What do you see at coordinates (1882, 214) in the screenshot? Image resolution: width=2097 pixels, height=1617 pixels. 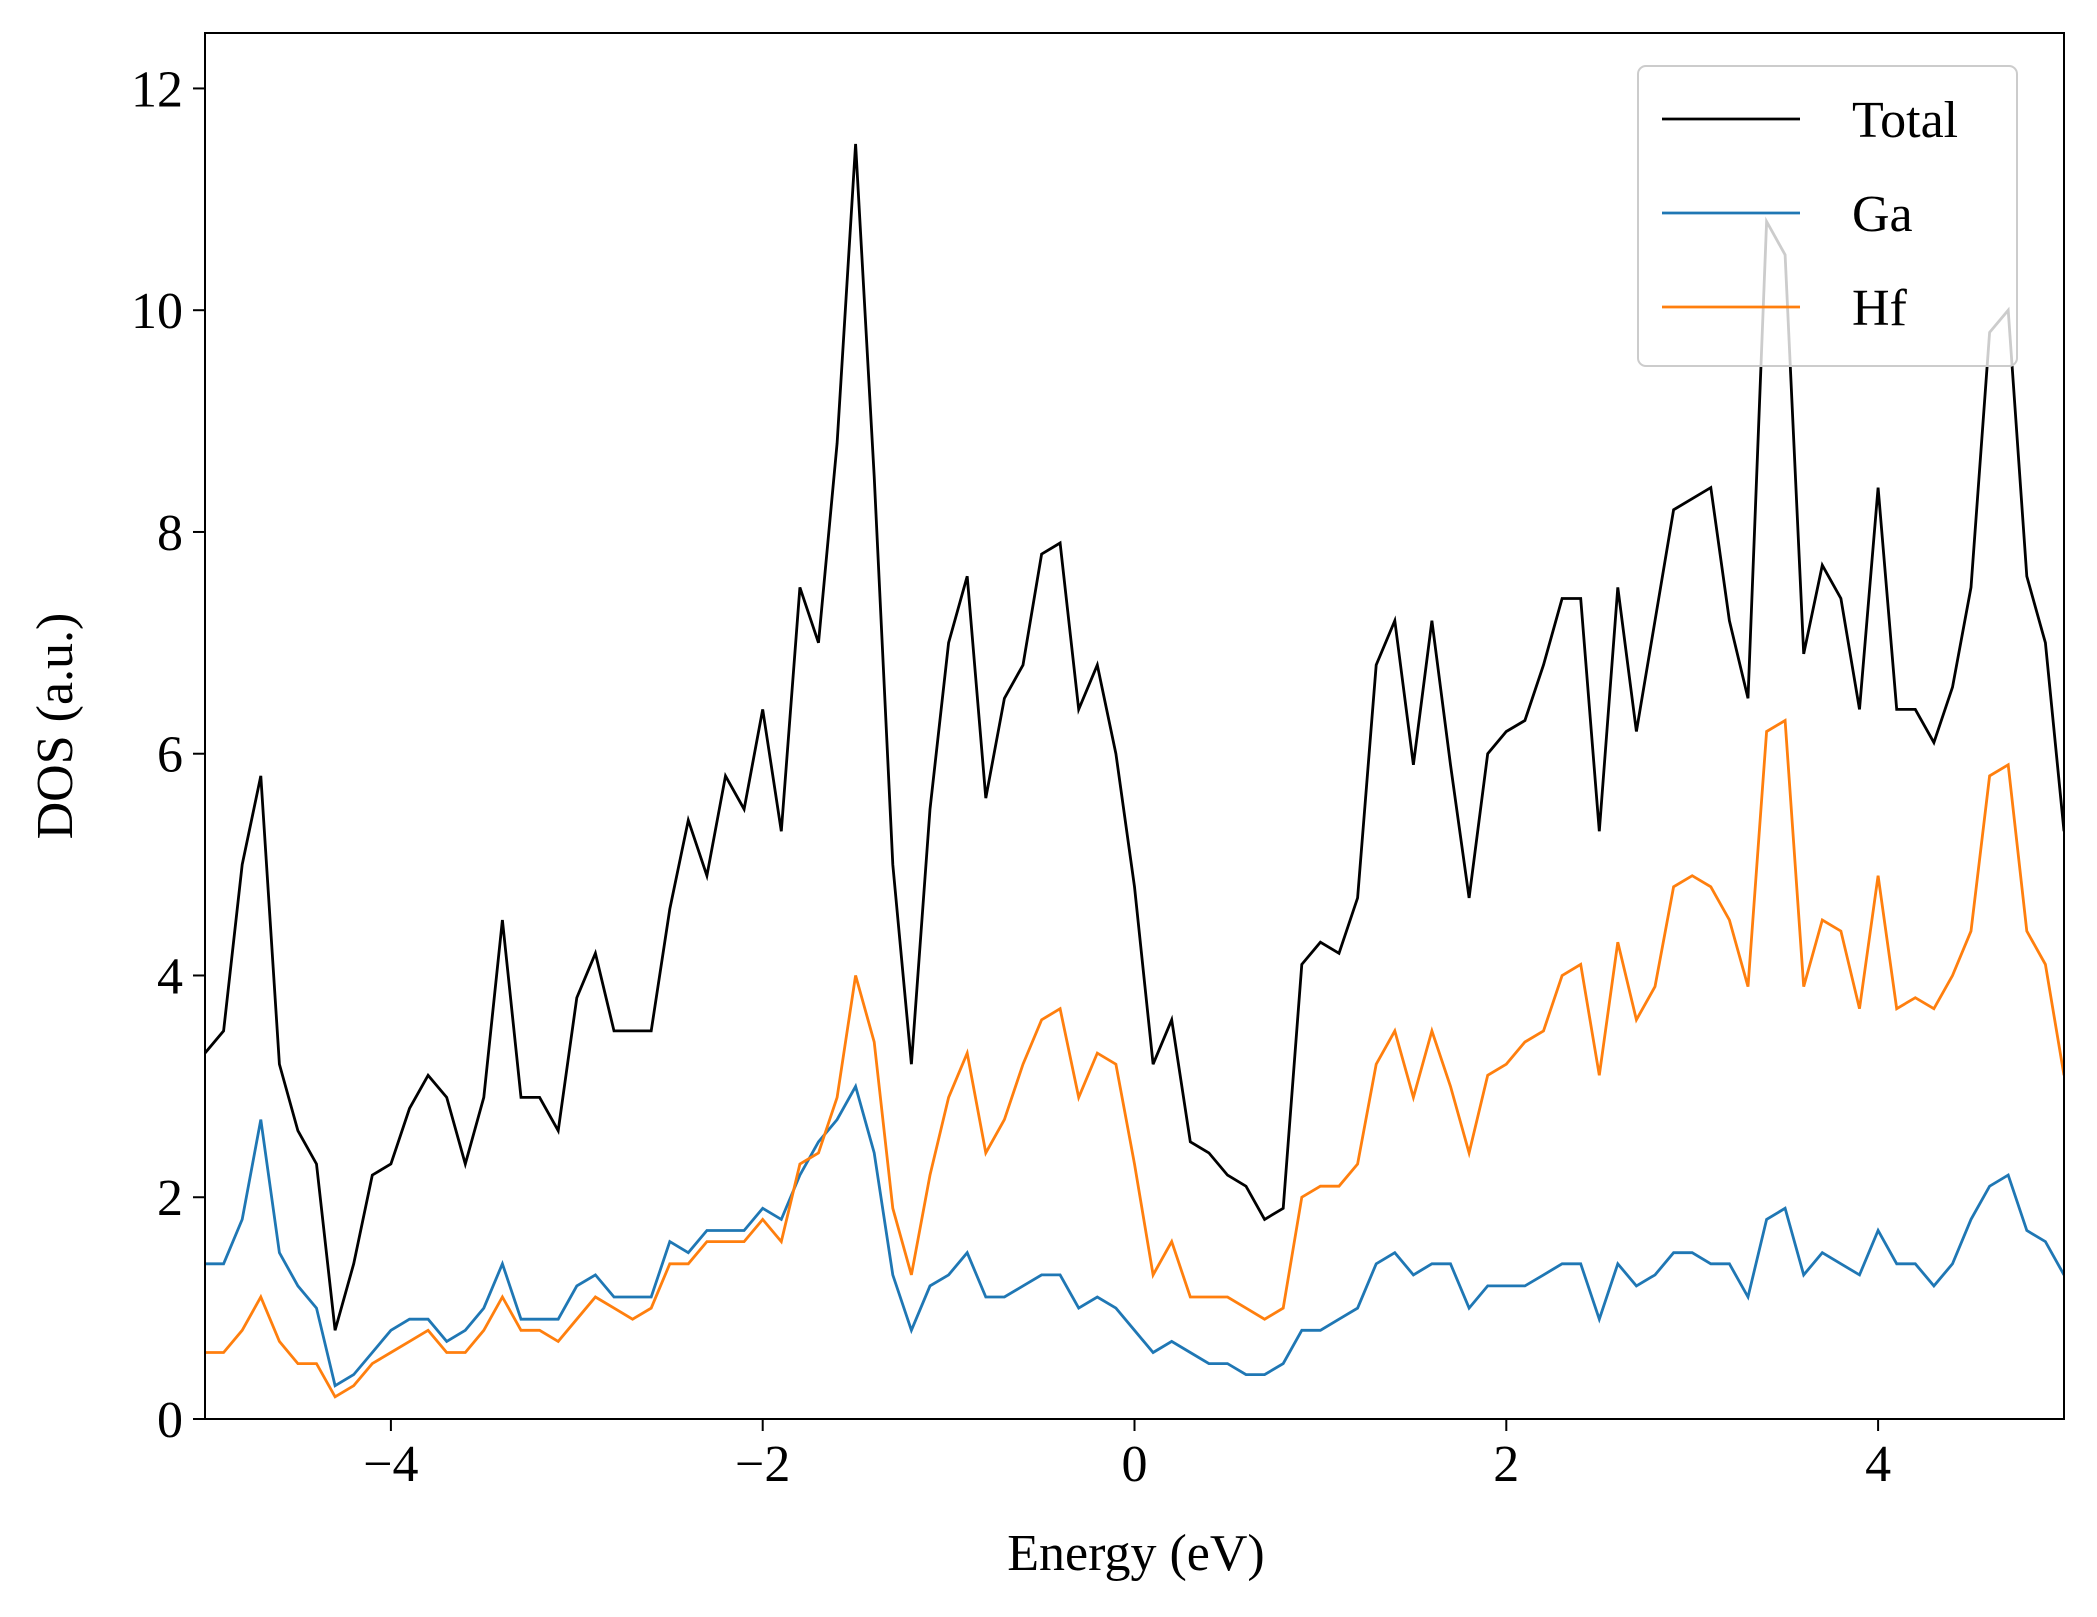 I see `legend-label: Ga` at bounding box center [1882, 214].